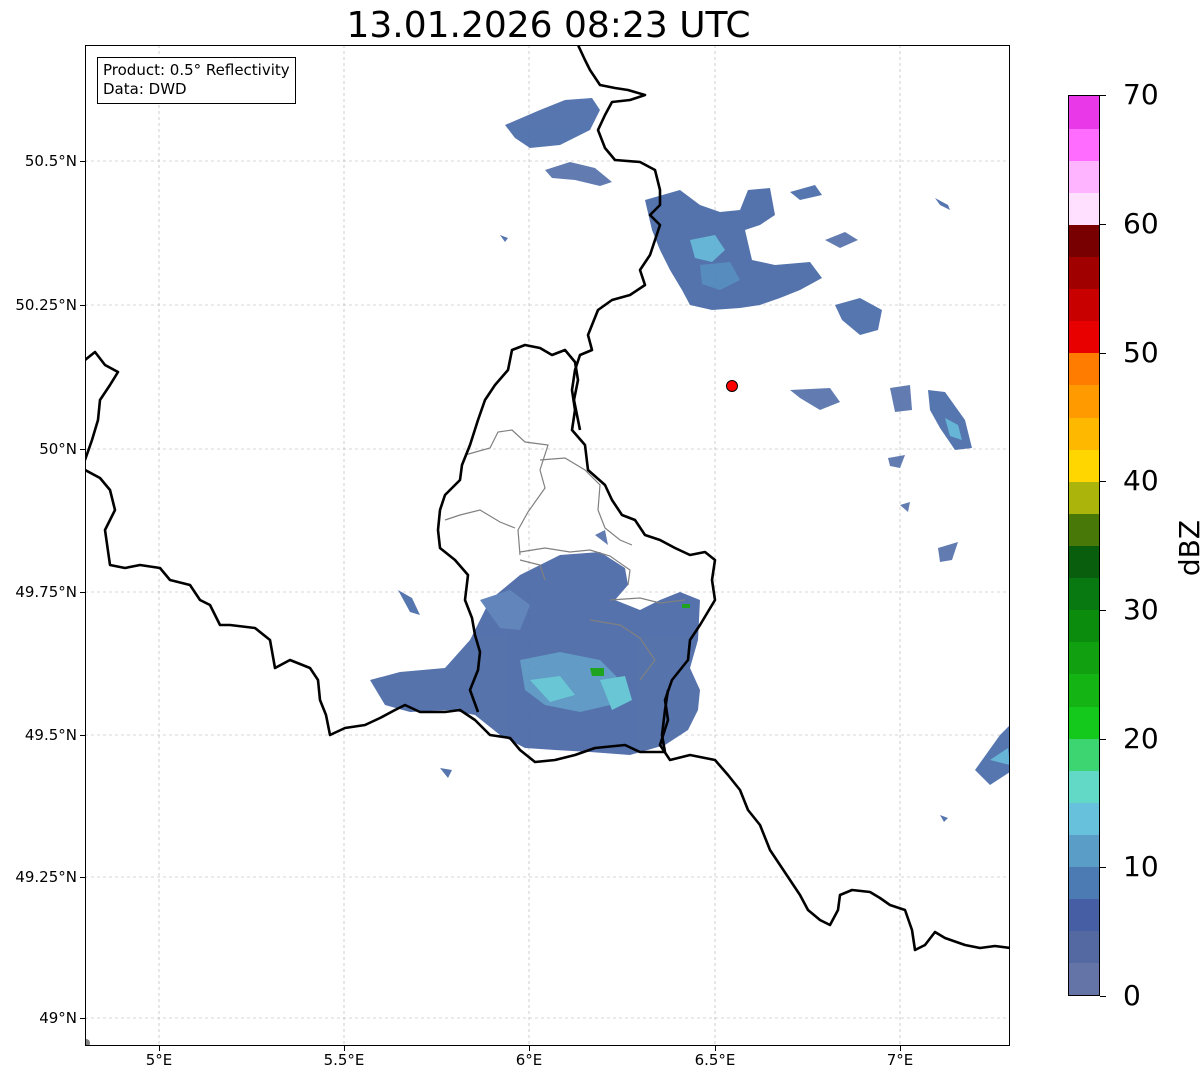 The width and height of the screenshot is (1202, 1081). I want to click on product-info-box: Product: 0.5° Reflectivity Data: DWD, so click(196, 80).